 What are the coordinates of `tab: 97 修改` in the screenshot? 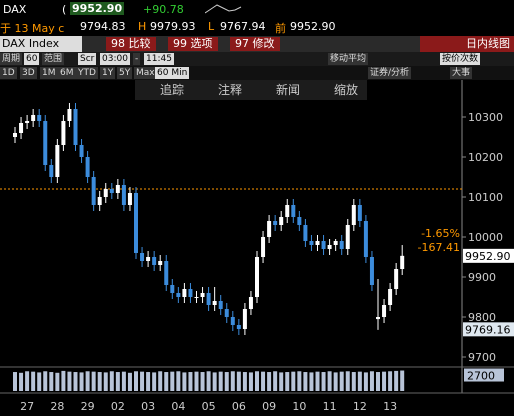 It's located at (255, 44).